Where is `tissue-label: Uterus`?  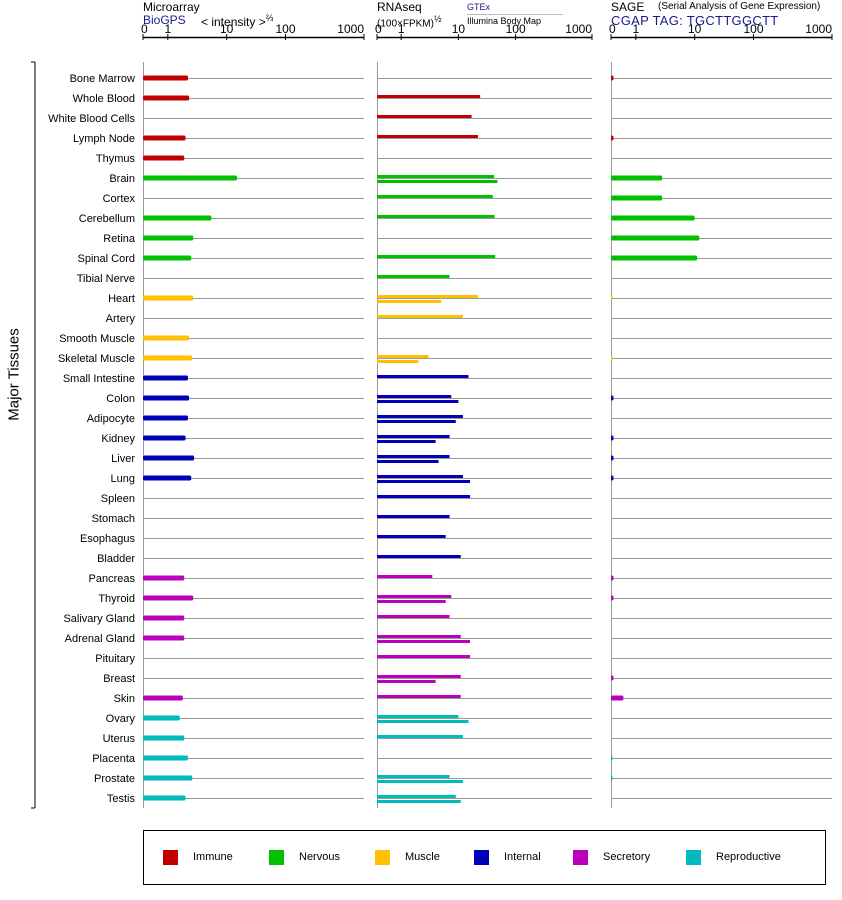
tissue-label: Uterus is located at coordinates (119, 739).